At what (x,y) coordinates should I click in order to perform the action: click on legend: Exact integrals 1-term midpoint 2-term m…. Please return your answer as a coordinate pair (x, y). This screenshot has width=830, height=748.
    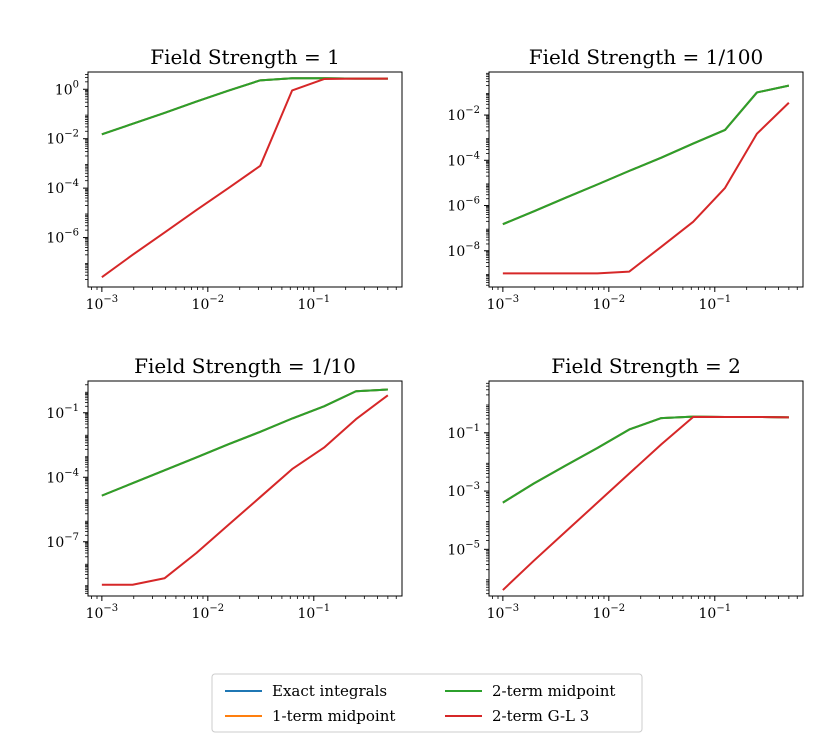
    Looking at the image, I should click on (427, 703).